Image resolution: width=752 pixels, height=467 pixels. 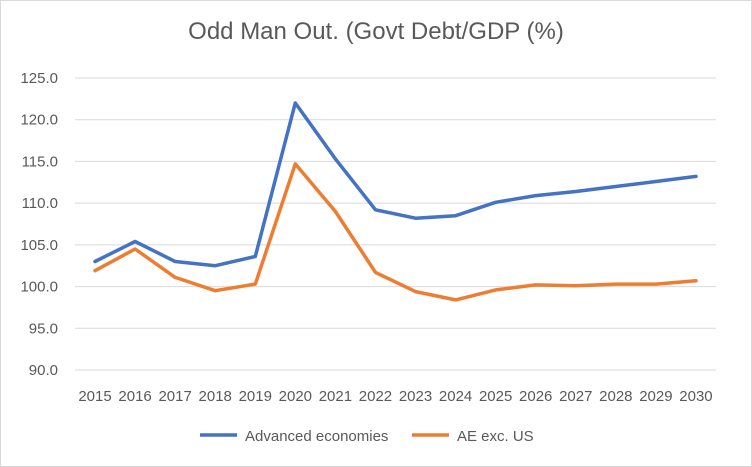 What do you see at coordinates (695, 396) in the screenshot?
I see `x-tick-label: 2030` at bounding box center [695, 396].